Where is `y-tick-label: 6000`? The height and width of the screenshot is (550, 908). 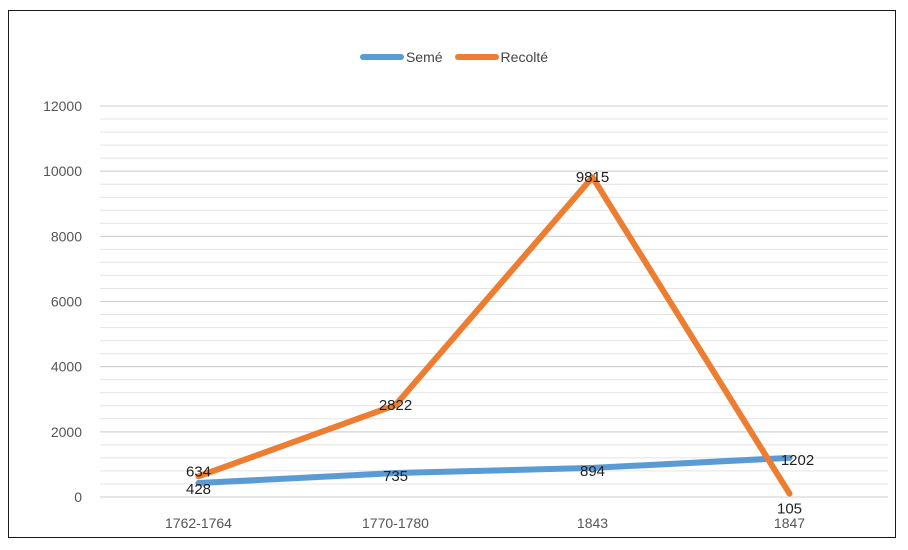 y-tick-label: 6000 is located at coordinates (66, 302).